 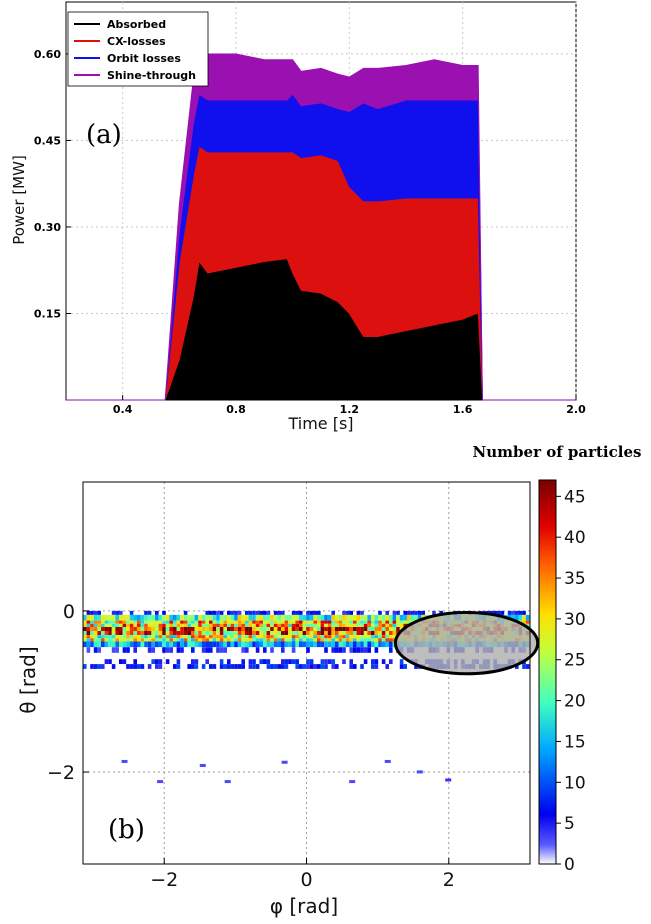 I want to click on panel-b-x-tick-label: 2, so click(x=449, y=880).